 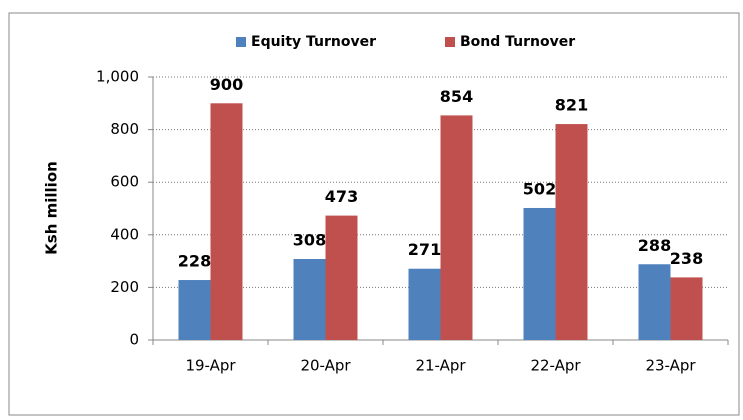 What do you see at coordinates (52, 208) in the screenshot?
I see `y-axis-label: Ksh million` at bounding box center [52, 208].